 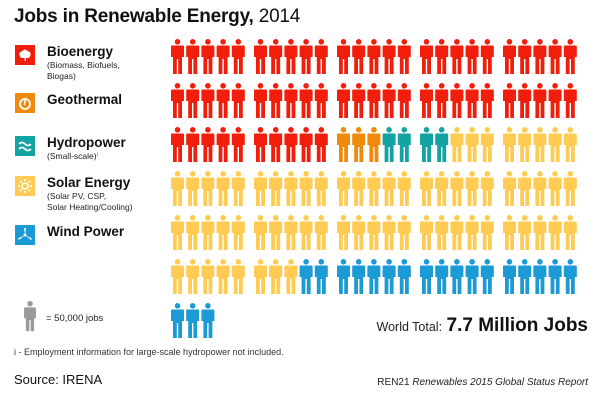 What do you see at coordinates (86, 142) in the screenshot?
I see `legend-label: Hydropower` at bounding box center [86, 142].